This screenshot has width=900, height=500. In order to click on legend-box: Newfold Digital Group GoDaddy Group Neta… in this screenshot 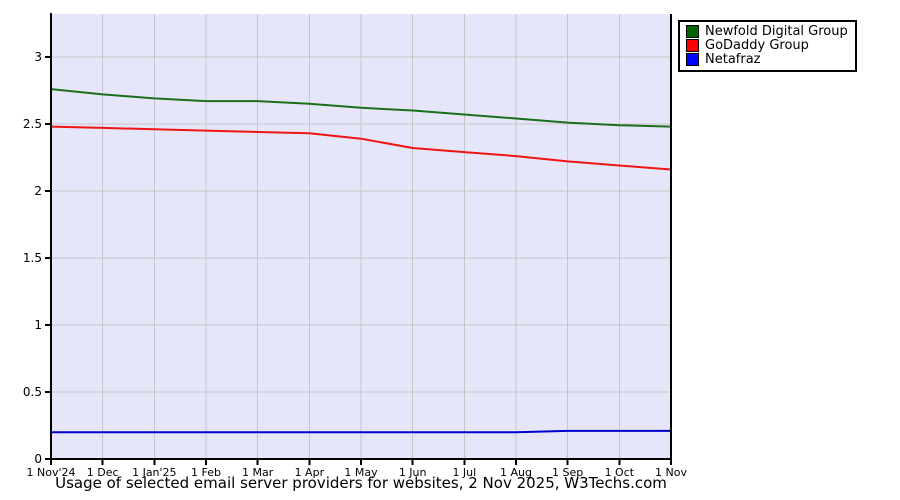, I will do `click(767, 46)`.